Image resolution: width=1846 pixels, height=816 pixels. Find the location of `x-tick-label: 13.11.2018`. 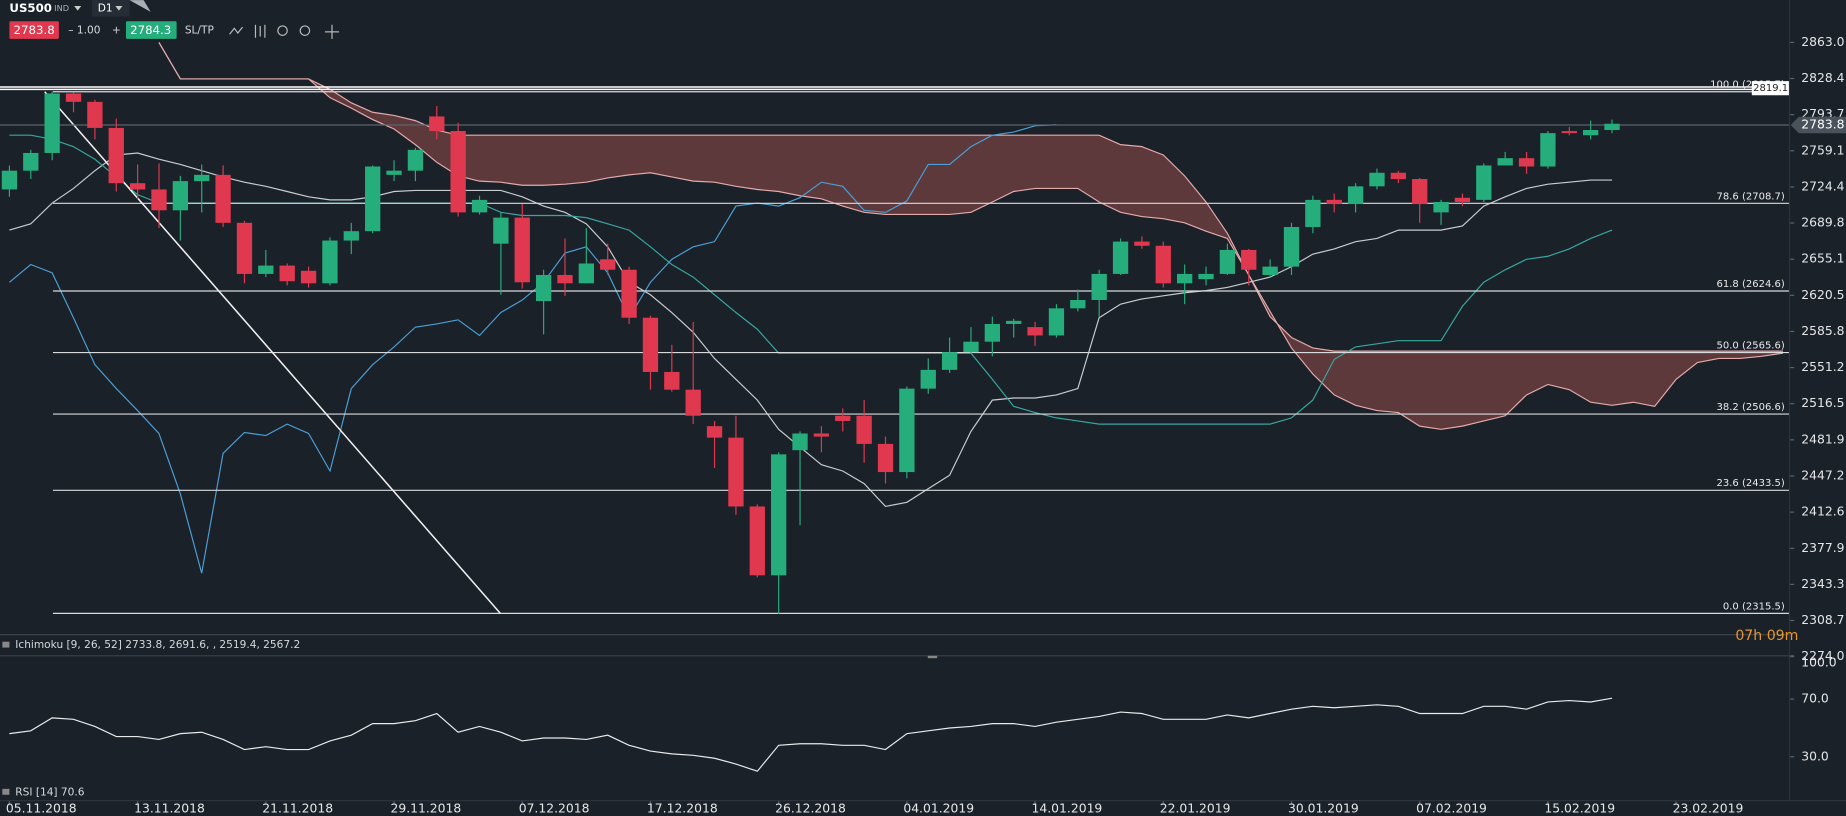

x-tick-label: 13.11.2018 is located at coordinates (169, 808).